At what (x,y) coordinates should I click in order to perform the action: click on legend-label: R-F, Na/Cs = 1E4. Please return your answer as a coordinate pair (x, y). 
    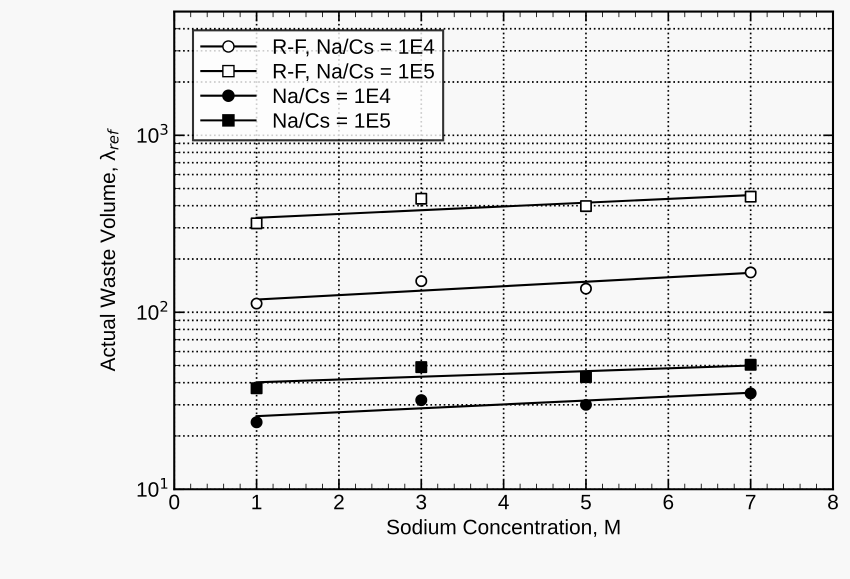
    Looking at the image, I should click on (354, 47).